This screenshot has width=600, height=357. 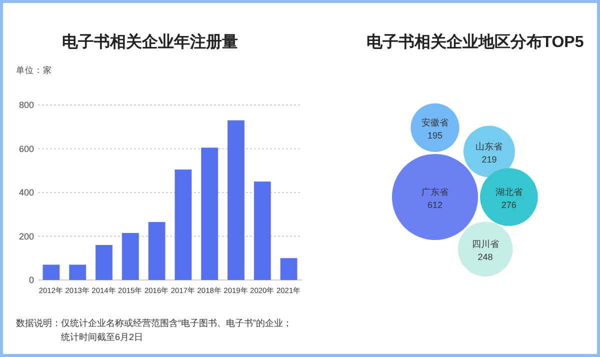 What do you see at coordinates (150, 42) in the screenshot?
I see `chart-title: 电子书相关企业年注册量` at bounding box center [150, 42].